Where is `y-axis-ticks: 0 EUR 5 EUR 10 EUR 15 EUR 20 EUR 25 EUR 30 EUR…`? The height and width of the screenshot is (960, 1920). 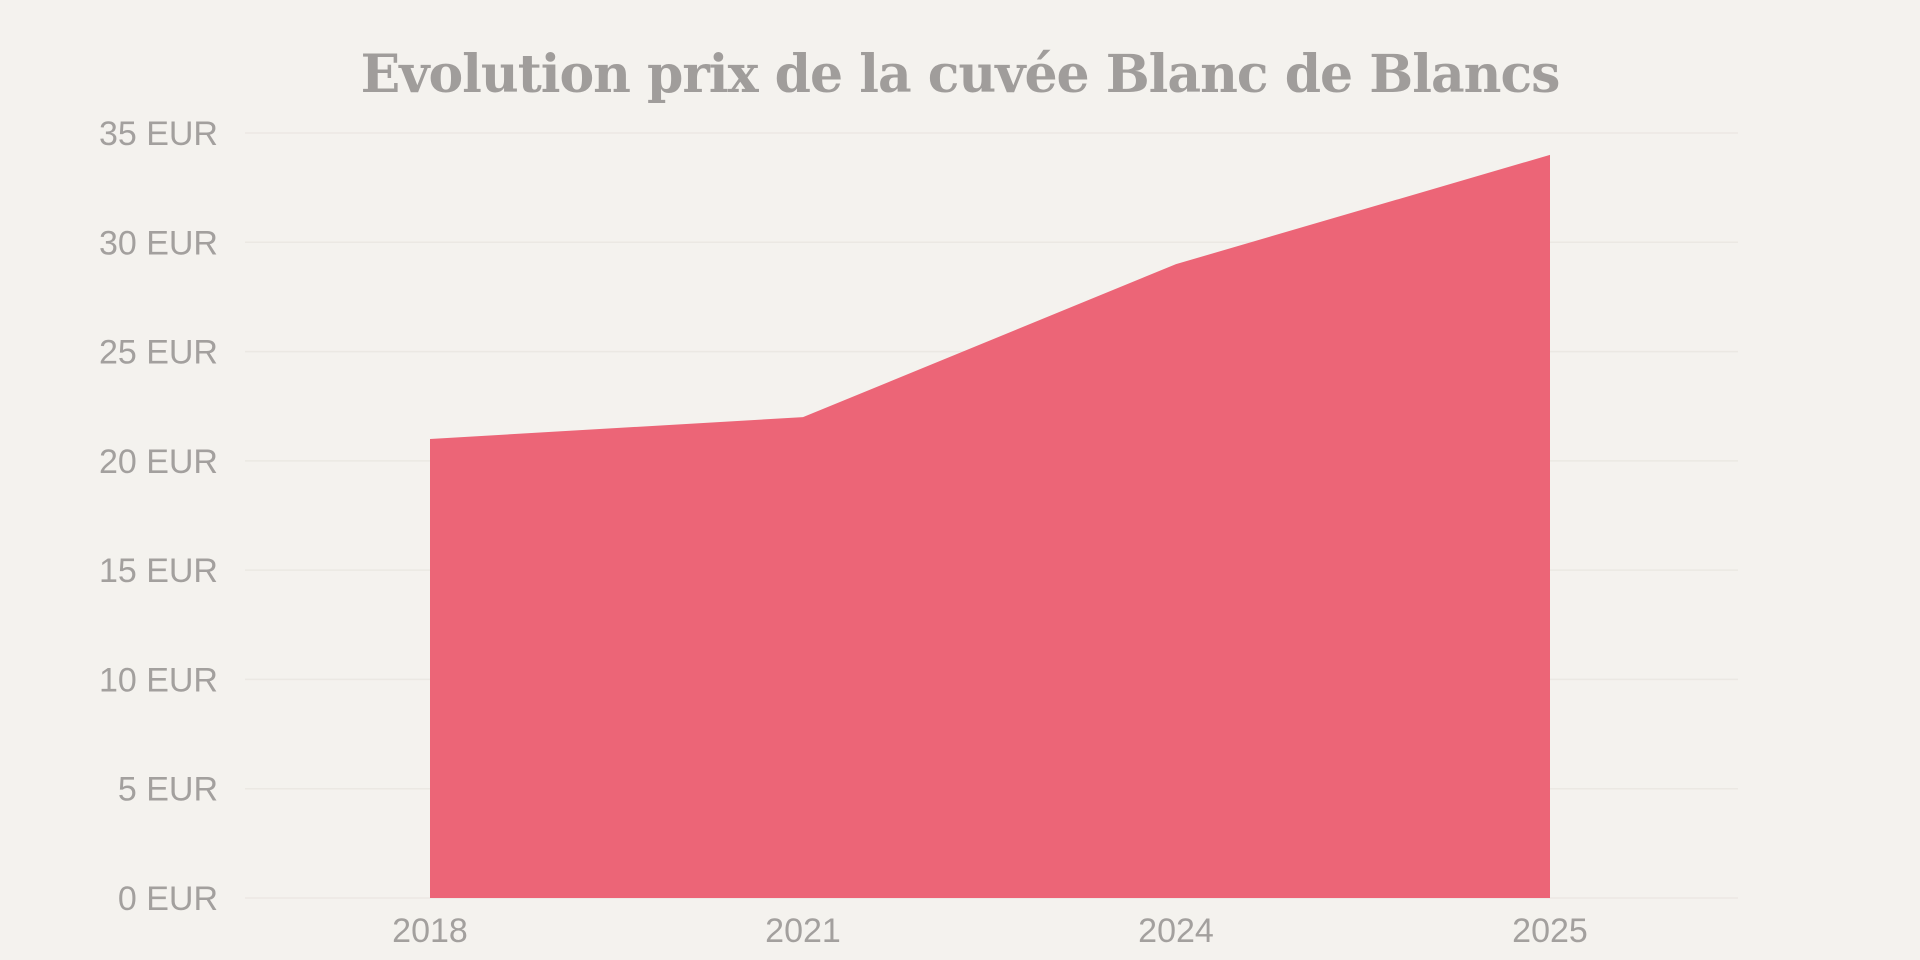 y-axis-ticks: 0 EUR 5 EUR 10 EUR 15 EUR 20 EUR 25 EUR 30 EUR… is located at coordinates (158, 516).